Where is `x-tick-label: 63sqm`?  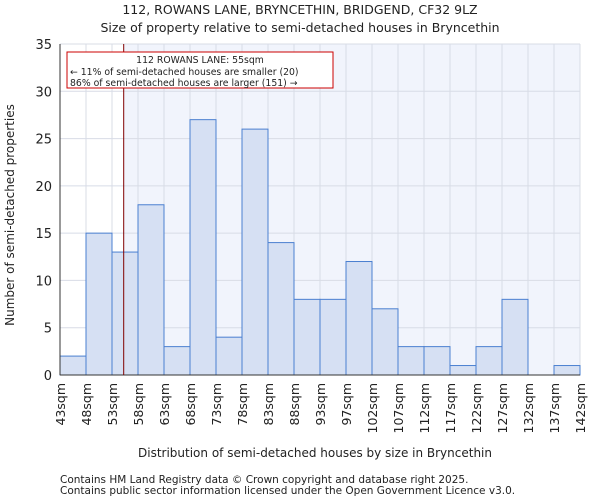 x-tick-label: 63sqm is located at coordinates (164, 404).